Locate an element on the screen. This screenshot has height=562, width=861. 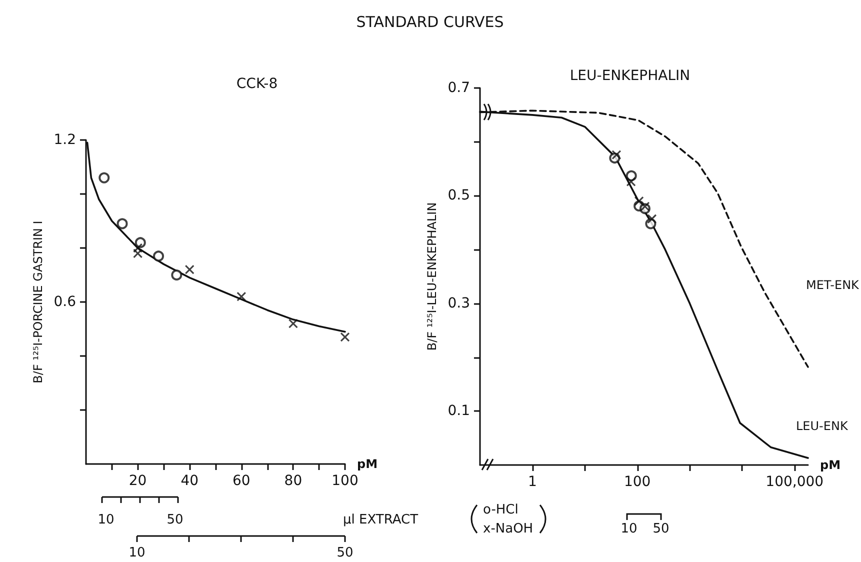
text: o-HCl is located at coordinates (500, 510).